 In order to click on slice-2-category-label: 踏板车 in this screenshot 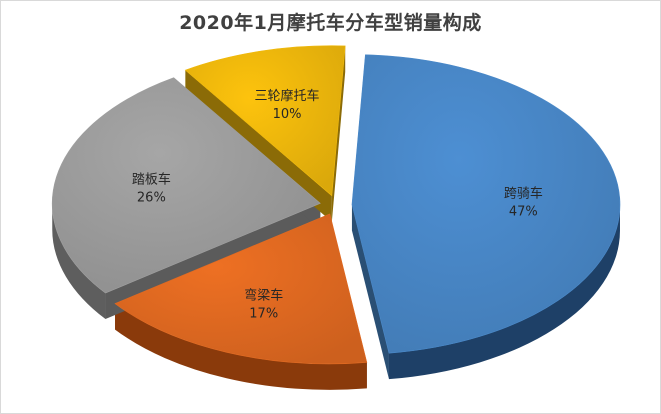, I will do `click(151, 180)`.